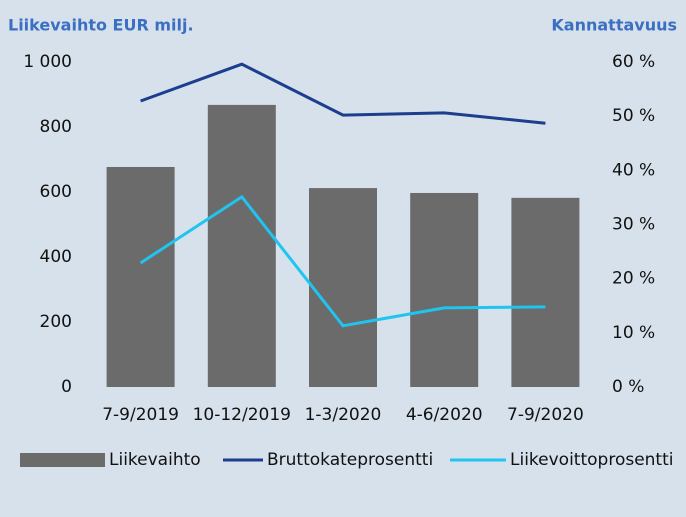 The image size is (686, 517). Describe the element at coordinates (633, 333) in the screenshot. I see `y2-tick-label: 10 %` at that location.